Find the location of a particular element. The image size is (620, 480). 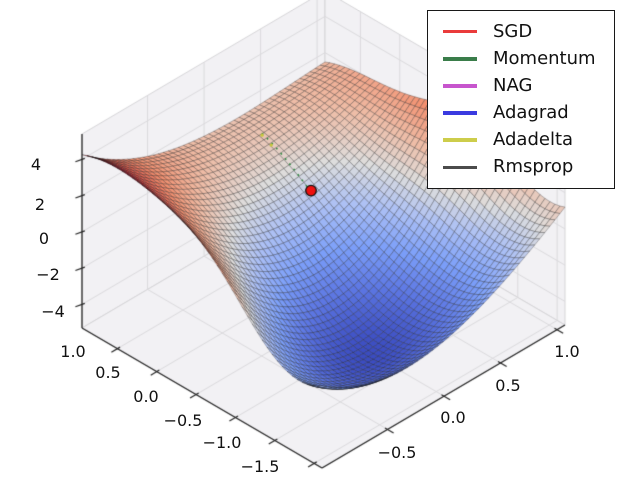

legend-label: Momentum is located at coordinates (544, 58).